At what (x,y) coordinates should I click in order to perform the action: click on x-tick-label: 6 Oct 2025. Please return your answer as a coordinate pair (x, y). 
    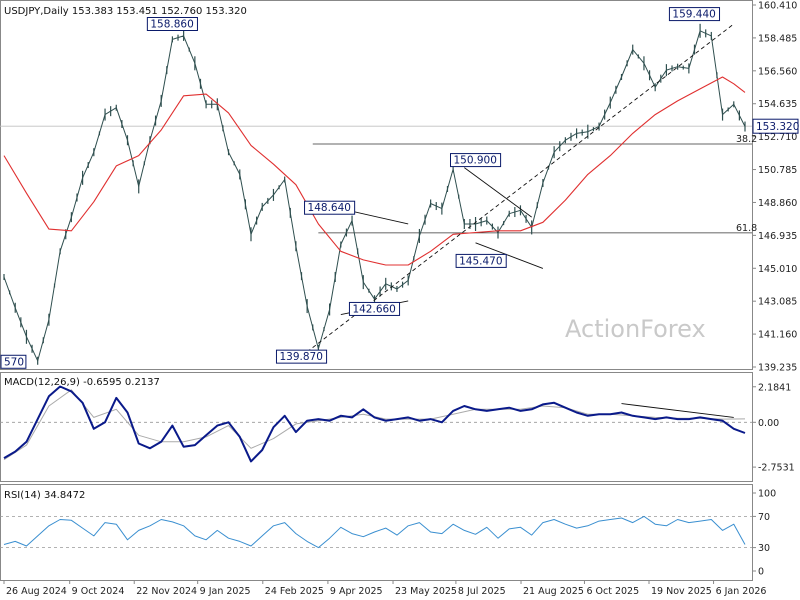
    Looking at the image, I should click on (612, 591).